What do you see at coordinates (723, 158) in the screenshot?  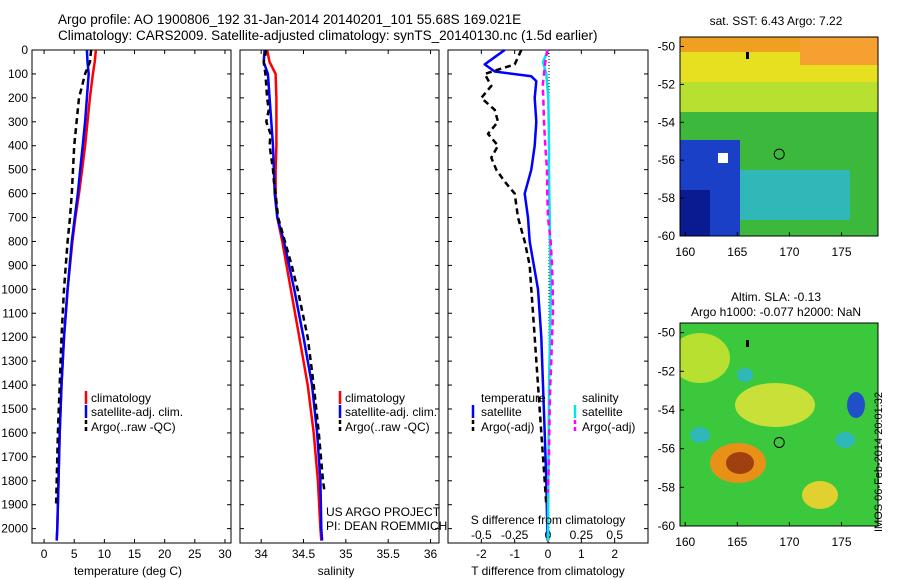 I see `sst-map-patch-white` at bounding box center [723, 158].